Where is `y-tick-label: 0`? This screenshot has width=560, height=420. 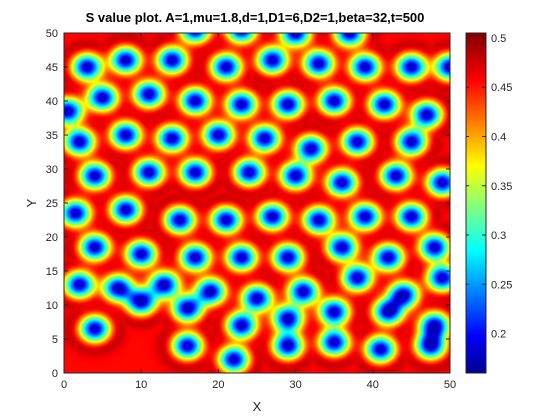 y-tick-label: 0 is located at coordinates (55, 374).